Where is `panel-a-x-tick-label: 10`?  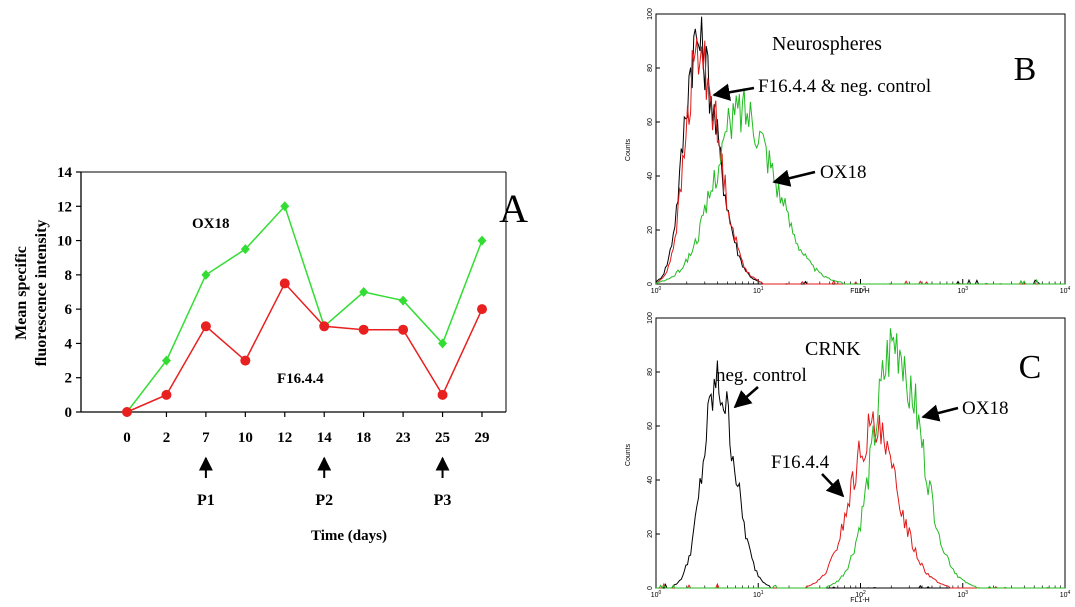 panel-a-x-tick-label: 10 is located at coordinates (245, 438).